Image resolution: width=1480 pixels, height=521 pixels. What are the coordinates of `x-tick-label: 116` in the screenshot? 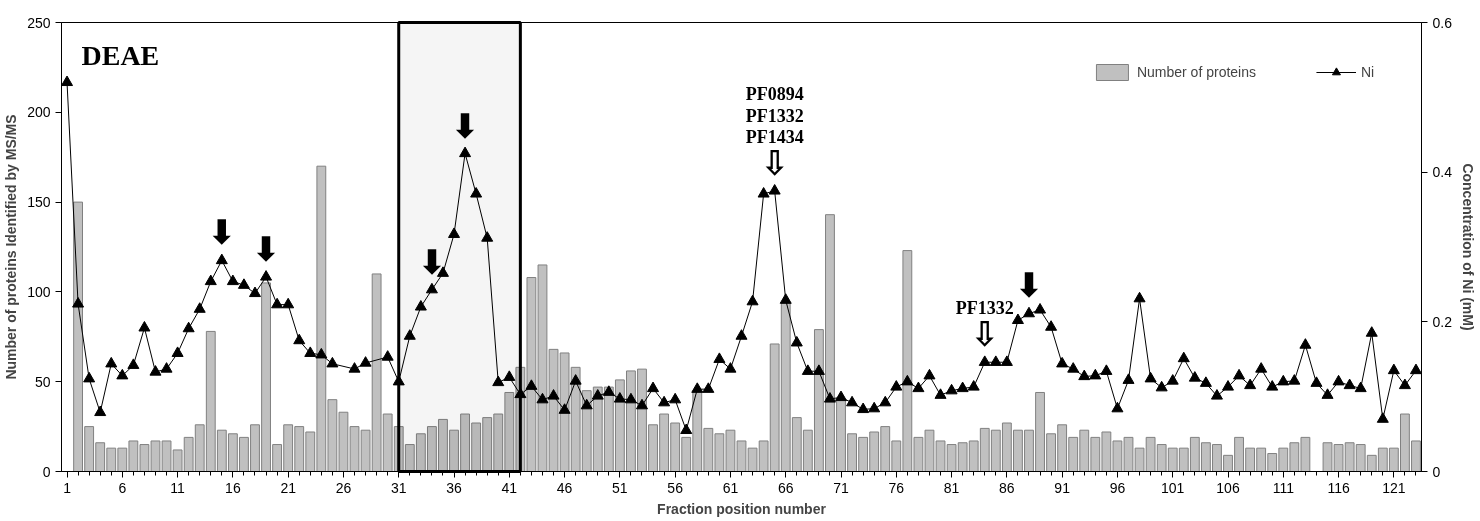 It's located at (1338, 487).